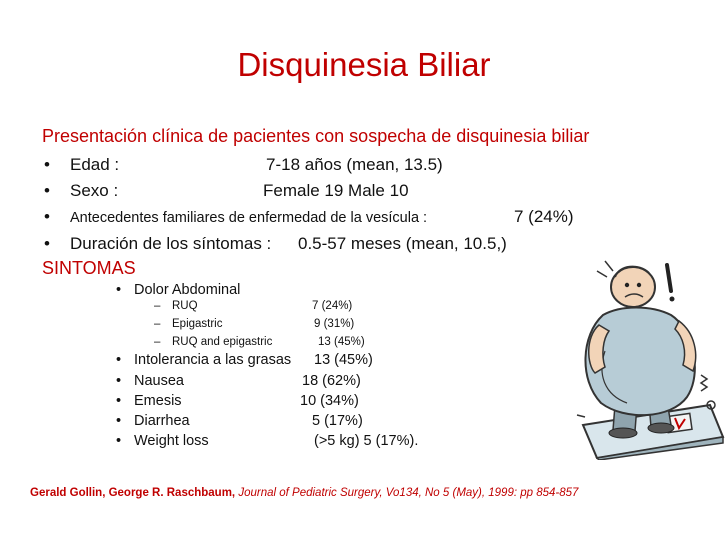 Image resolution: width=728 pixels, height=546 pixels. I want to click on bullet-value: 7 (24%), so click(544, 216).